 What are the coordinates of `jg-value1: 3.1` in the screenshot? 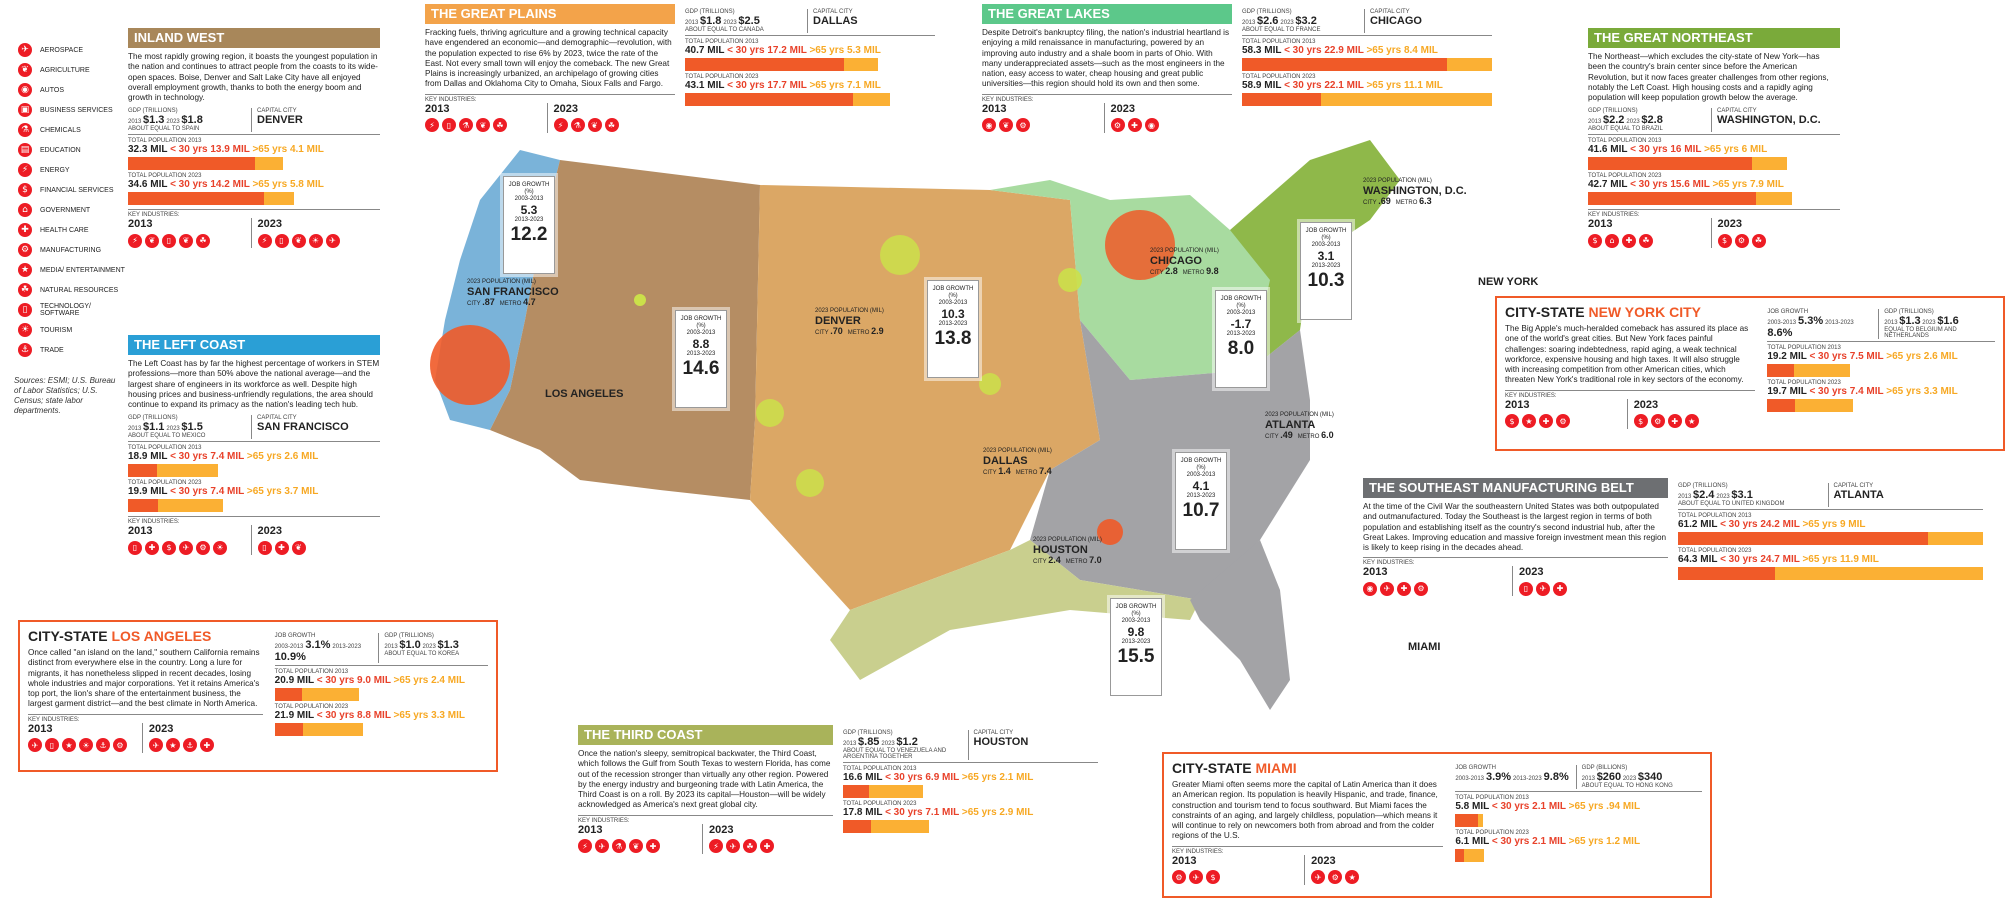 It's located at (1326, 255).